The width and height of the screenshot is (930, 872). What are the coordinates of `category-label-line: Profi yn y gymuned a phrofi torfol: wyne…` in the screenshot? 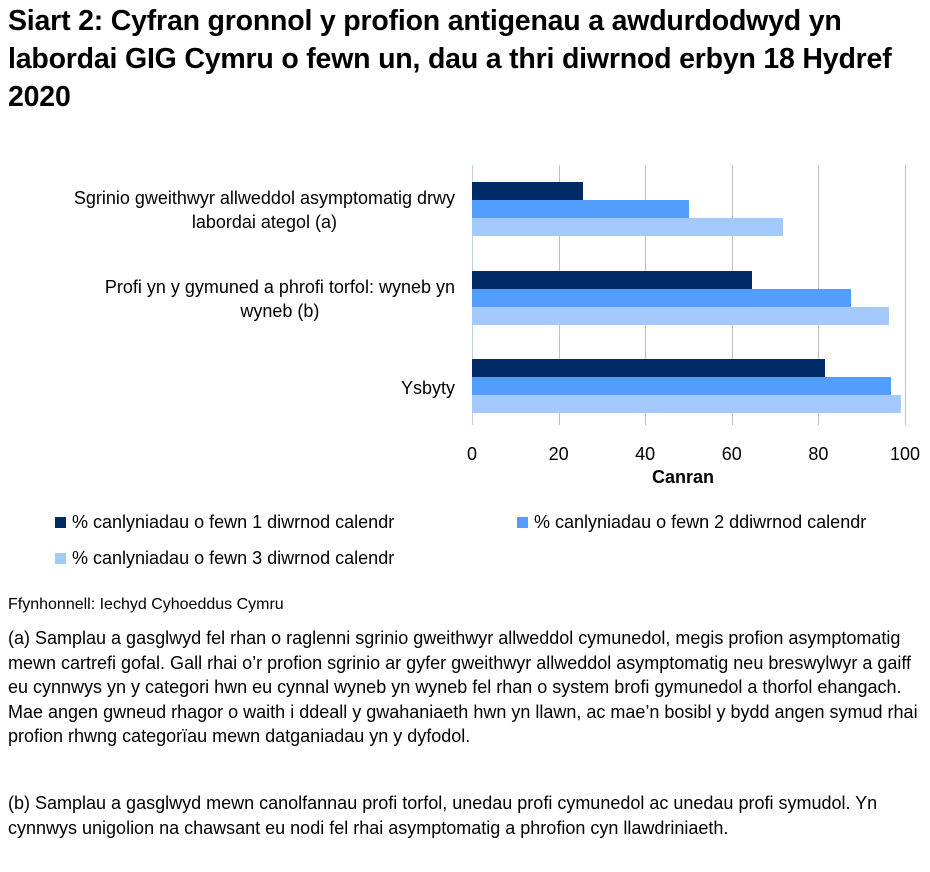 It's located at (279, 287).